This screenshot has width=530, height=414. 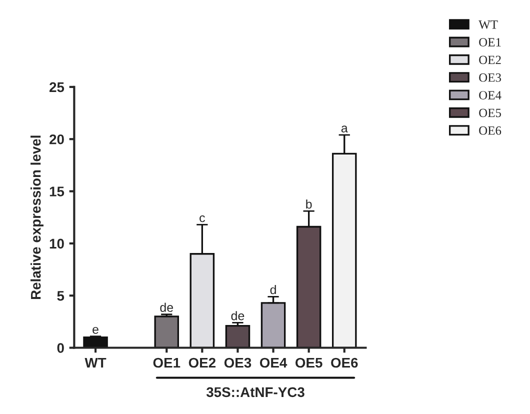 What do you see at coordinates (490, 77) in the screenshot?
I see `legend-label: OE3` at bounding box center [490, 77].